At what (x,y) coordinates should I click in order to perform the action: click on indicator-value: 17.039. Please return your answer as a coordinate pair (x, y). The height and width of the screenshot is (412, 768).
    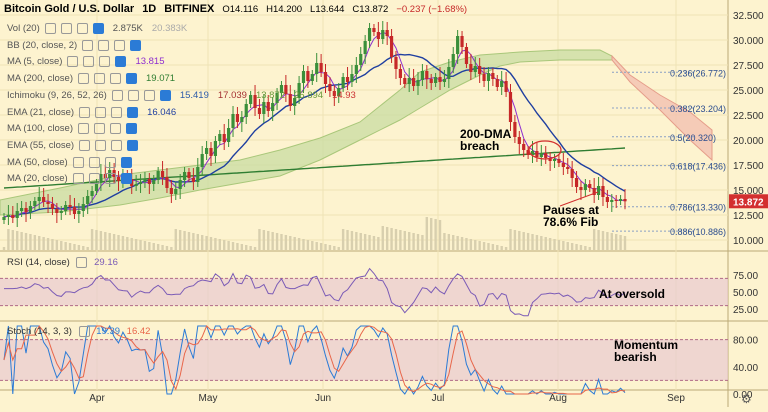
    Looking at the image, I should click on (232, 95).